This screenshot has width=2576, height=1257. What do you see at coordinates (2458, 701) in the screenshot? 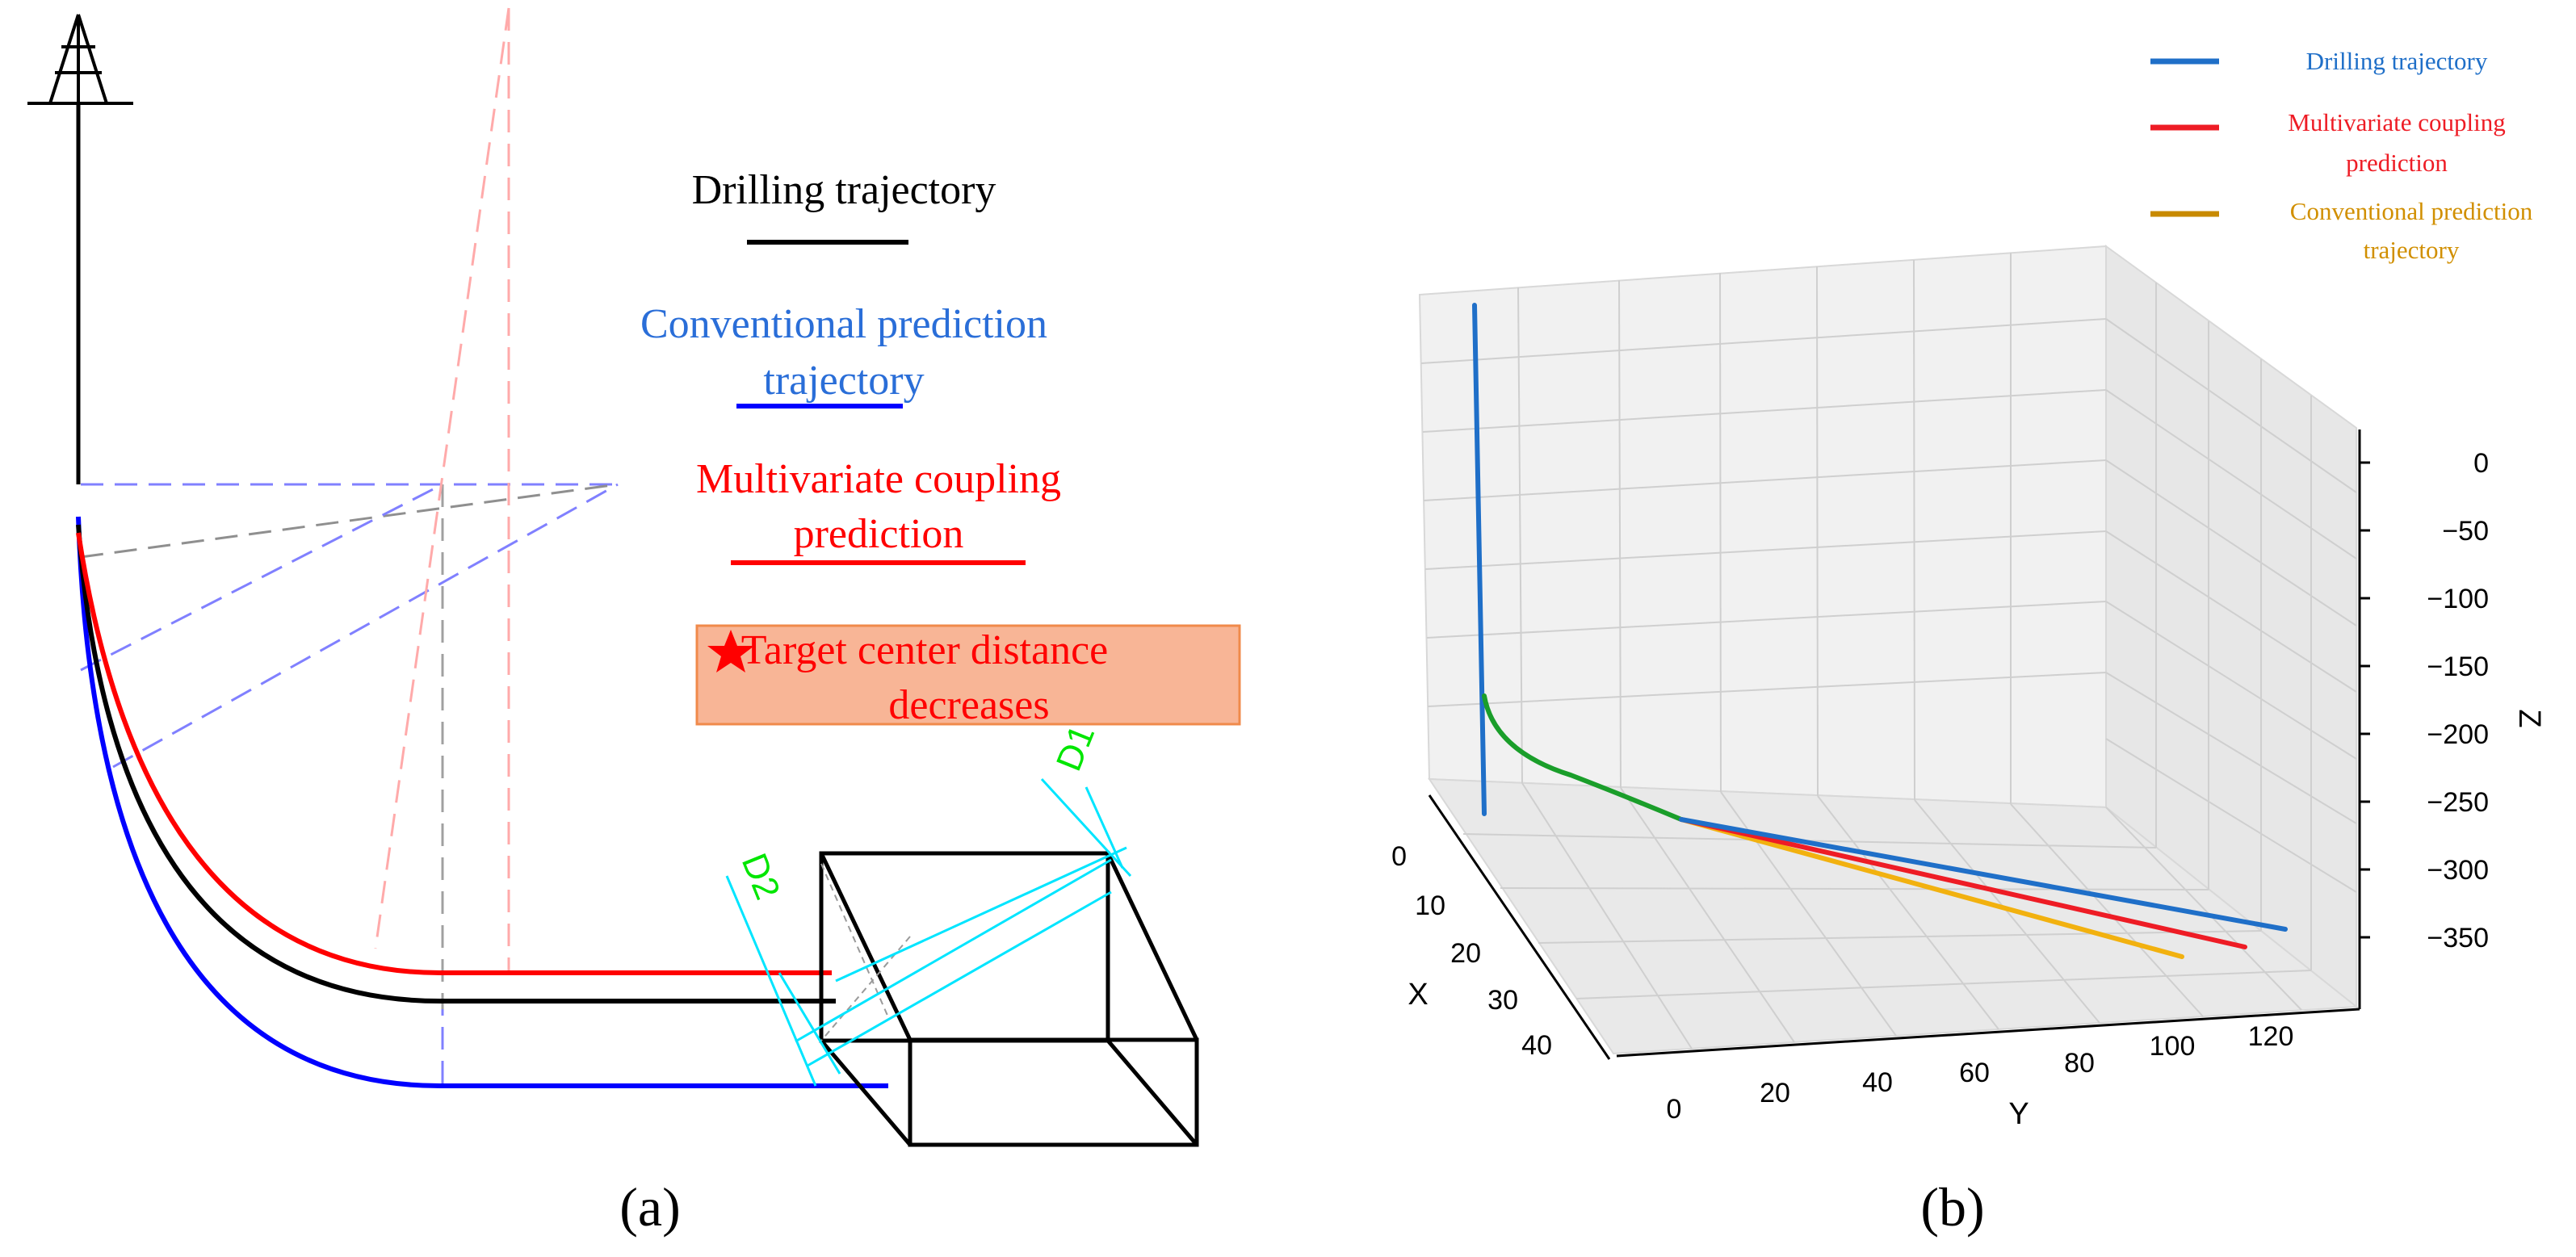
I see `z-tick-labels: 0 −50 −100 −150 −200 −250 −300 −350` at bounding box center [2458, 701].